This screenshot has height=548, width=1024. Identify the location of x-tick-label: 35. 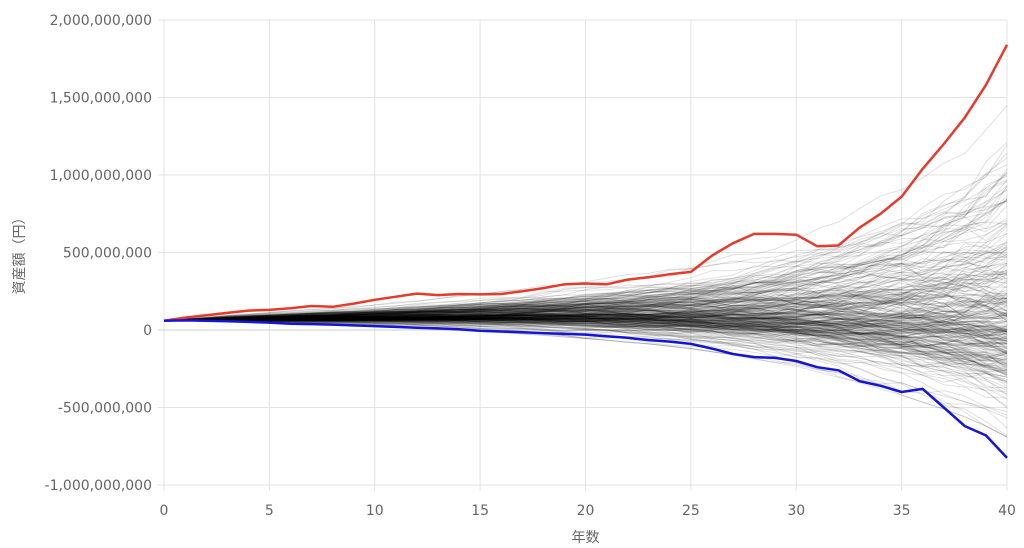
(902, 511).